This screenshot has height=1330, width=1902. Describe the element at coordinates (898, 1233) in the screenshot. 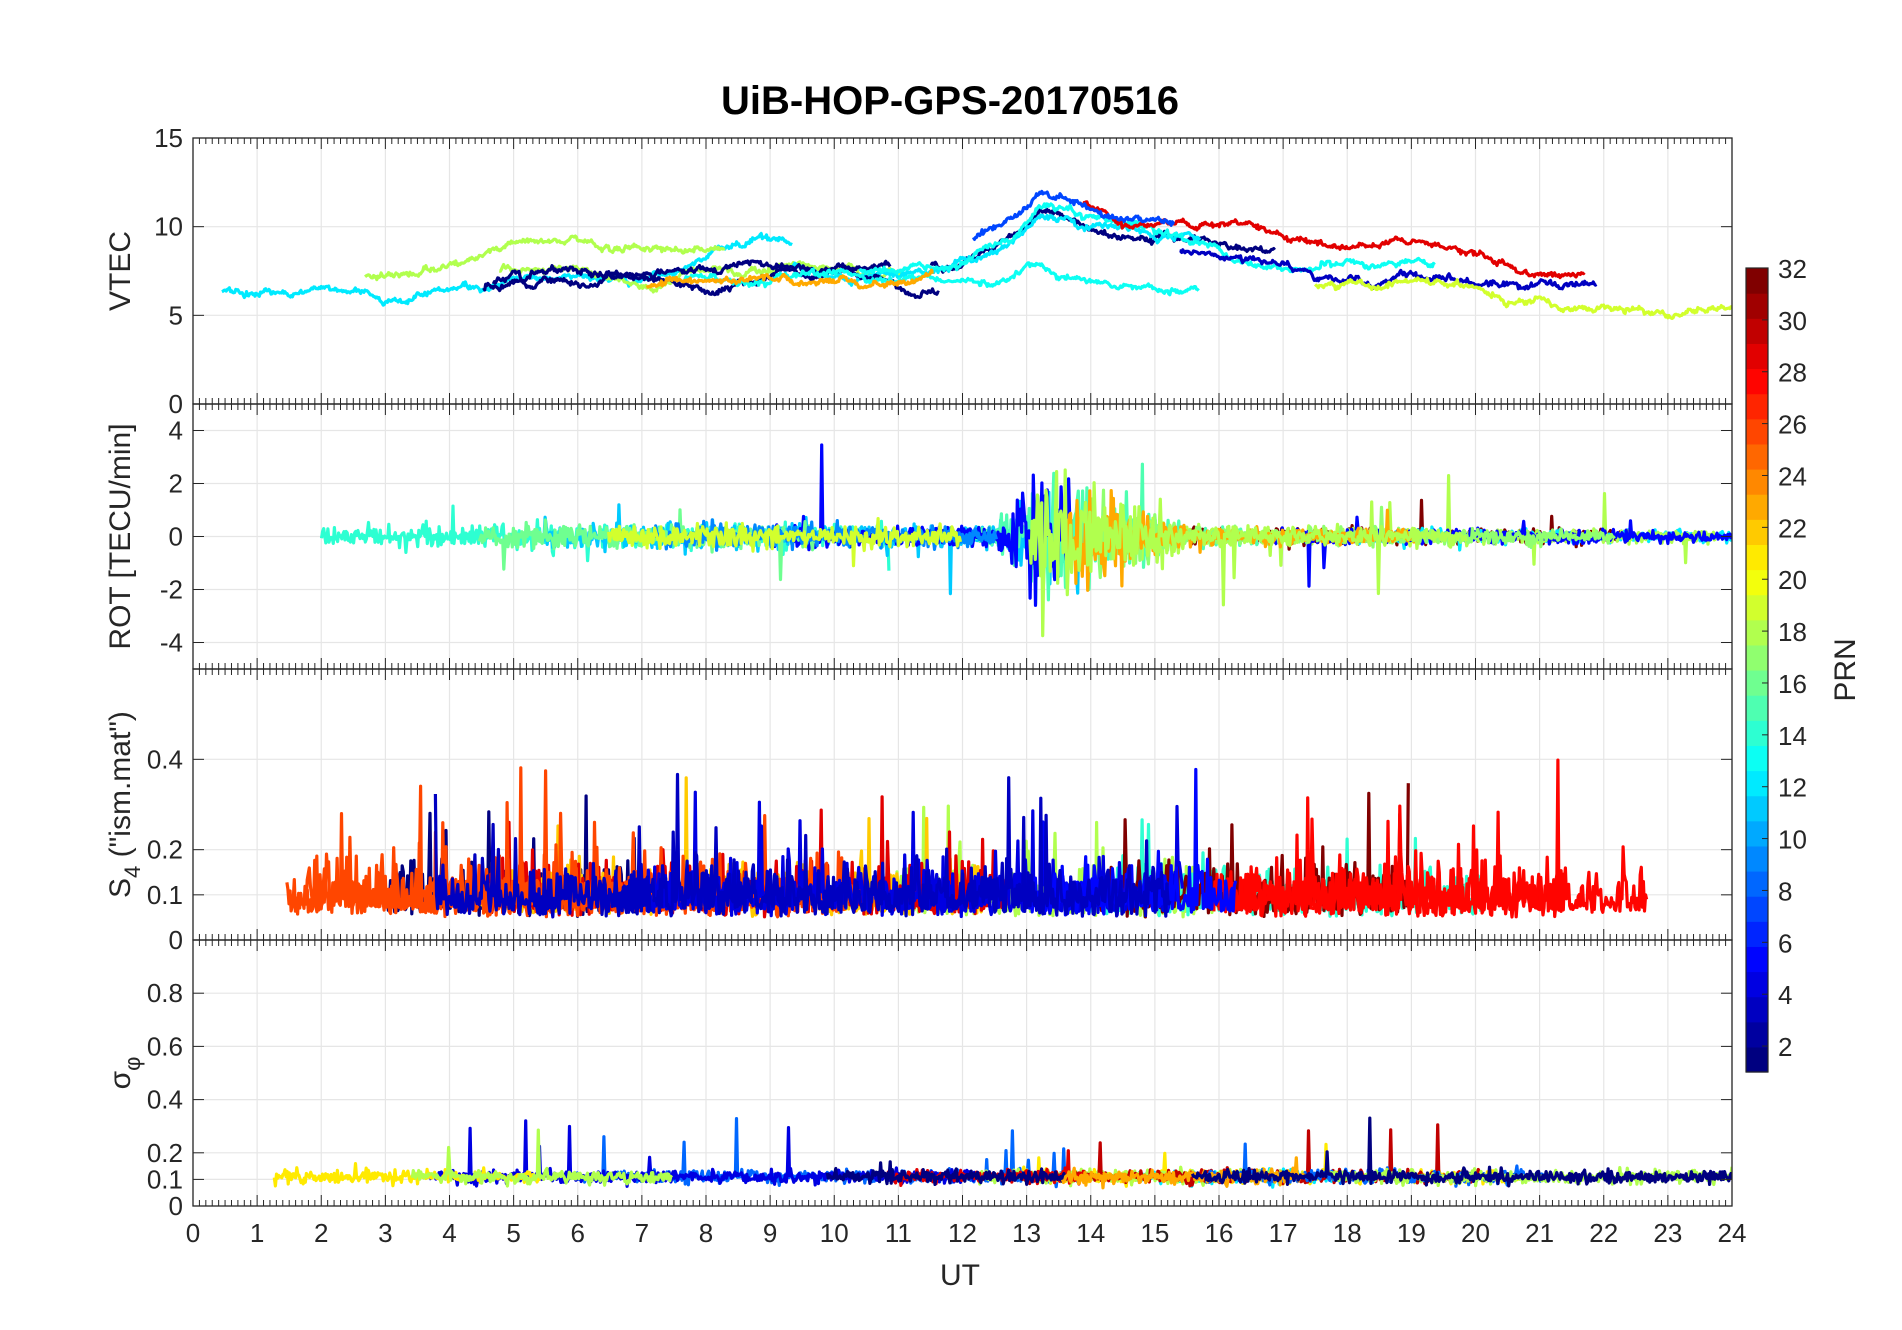

I see `x-tick-label: 11` at that location.